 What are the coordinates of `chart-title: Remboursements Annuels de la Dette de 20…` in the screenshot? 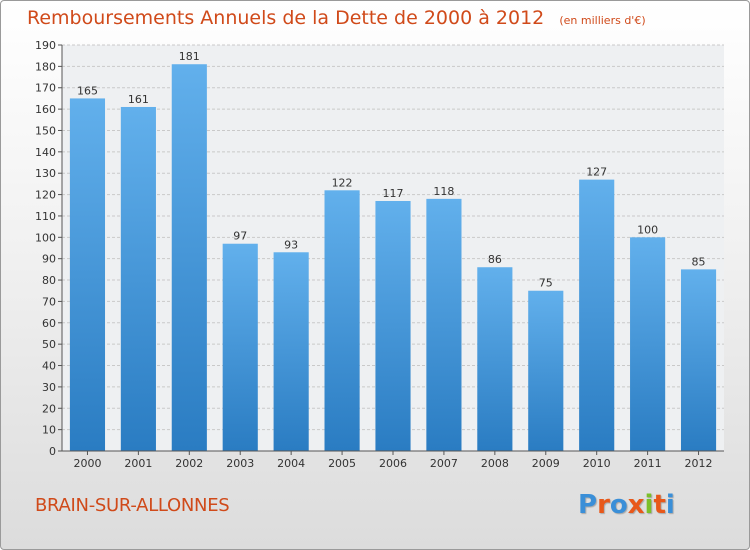 It's located at (286, 18).